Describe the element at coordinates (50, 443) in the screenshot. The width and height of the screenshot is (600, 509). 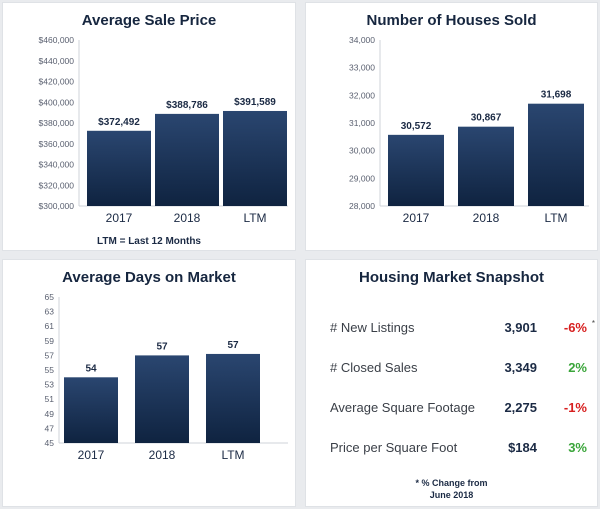
I see `y-tick-label: 45` at that location.